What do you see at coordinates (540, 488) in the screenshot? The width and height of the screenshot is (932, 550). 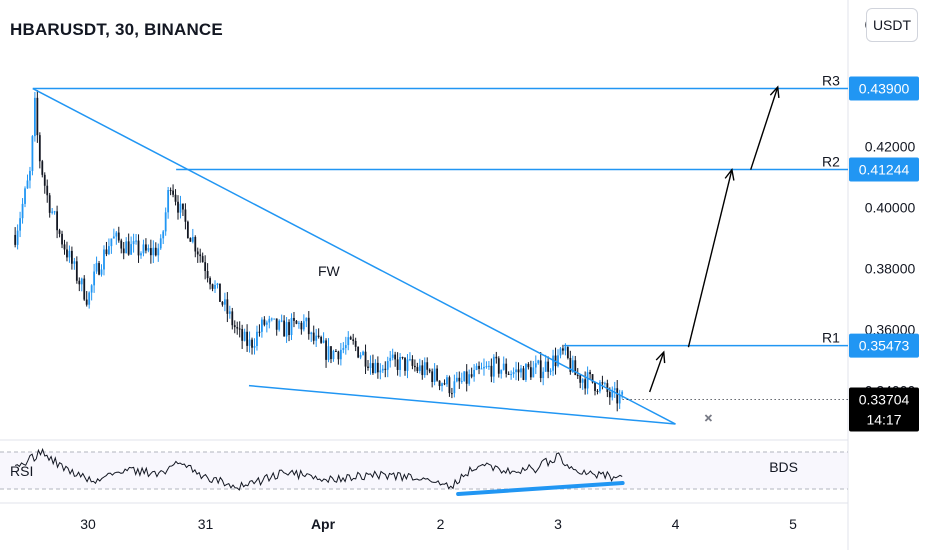 I see `rsi-divergence-line` at bounding box center [540, 488].